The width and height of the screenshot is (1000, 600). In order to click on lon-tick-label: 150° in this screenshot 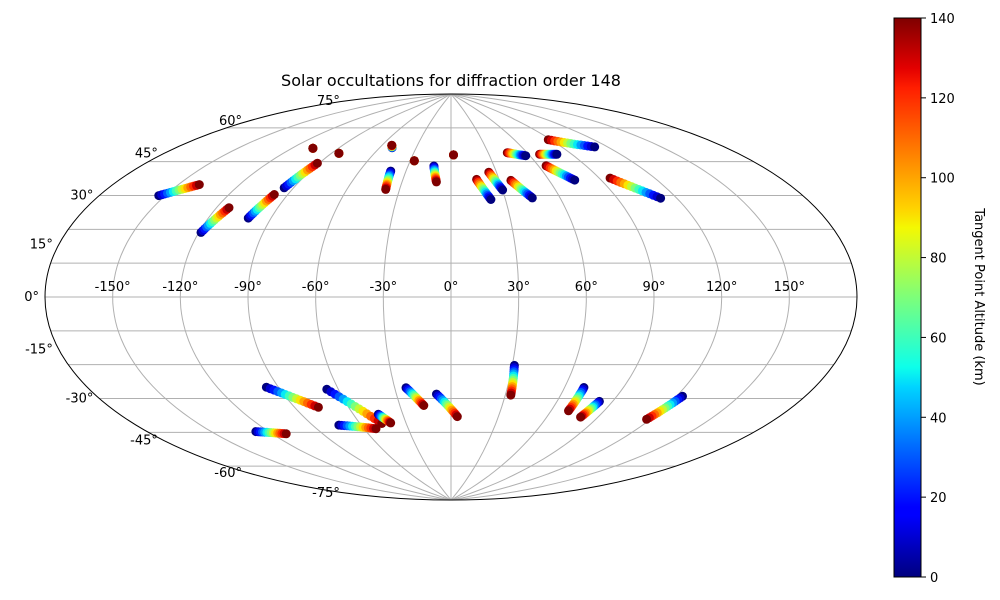, I will do `click(789, 287)`.